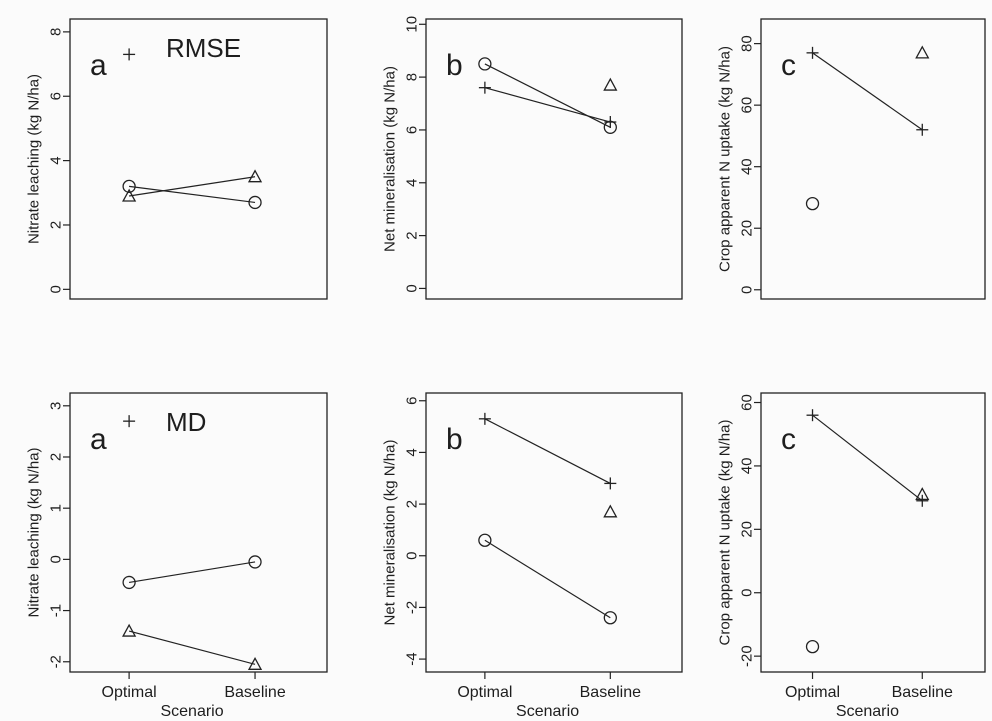  What do you see at coordinates (56, 508) in the screenshot?
I see `y-tick-label: 1` at bounding box center [56, 508].